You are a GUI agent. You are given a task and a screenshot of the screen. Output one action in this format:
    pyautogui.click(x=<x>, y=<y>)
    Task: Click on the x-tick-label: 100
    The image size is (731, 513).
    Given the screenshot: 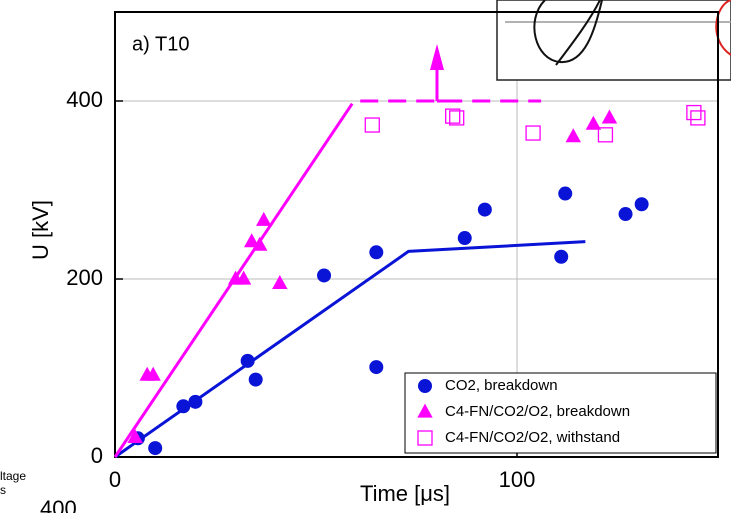 What is the action you would take?
    pyautogui.click(x=517, y=479)
    